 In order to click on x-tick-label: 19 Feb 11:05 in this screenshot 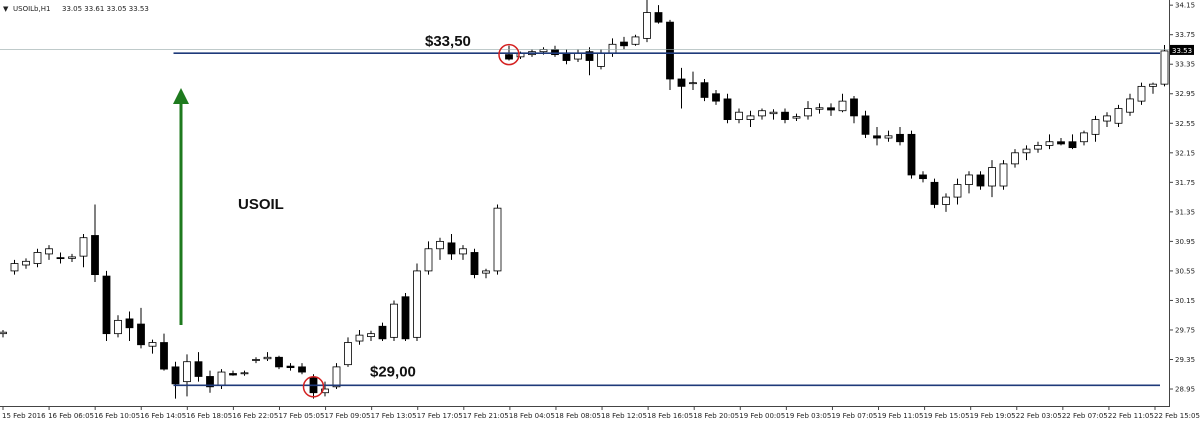, I will do `click(901, 416)`.